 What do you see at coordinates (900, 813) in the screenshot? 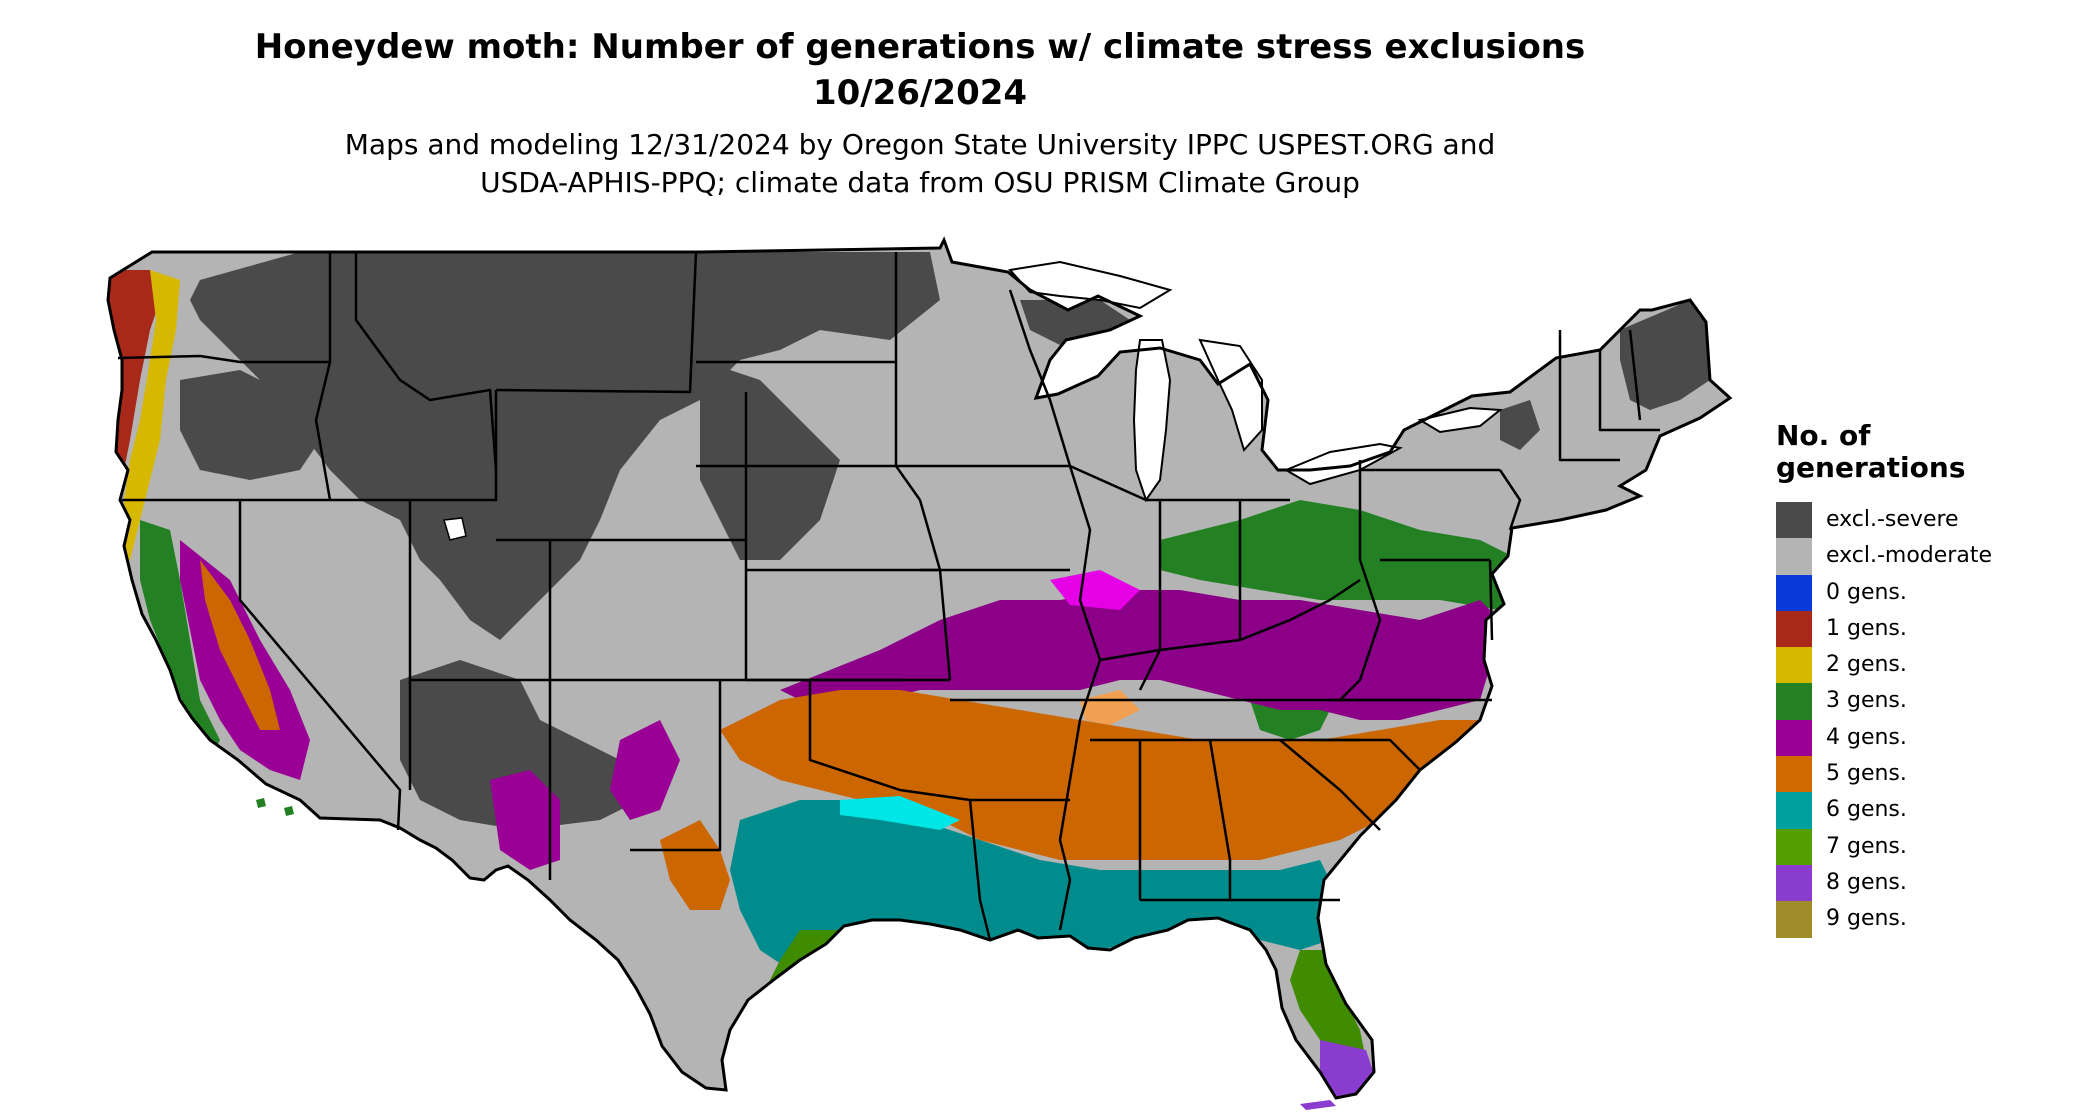
I see `region-6-gen-light-edge` at bounding box center [900, 813].